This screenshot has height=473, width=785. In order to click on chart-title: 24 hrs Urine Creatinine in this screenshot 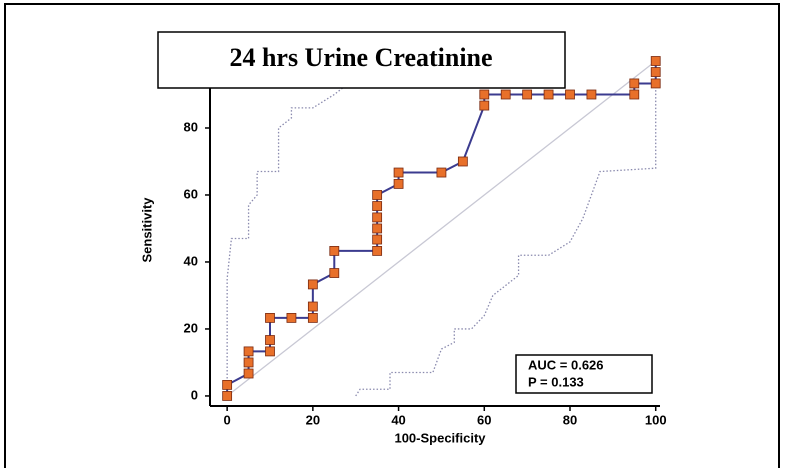, I will do `click(360, 57)`.